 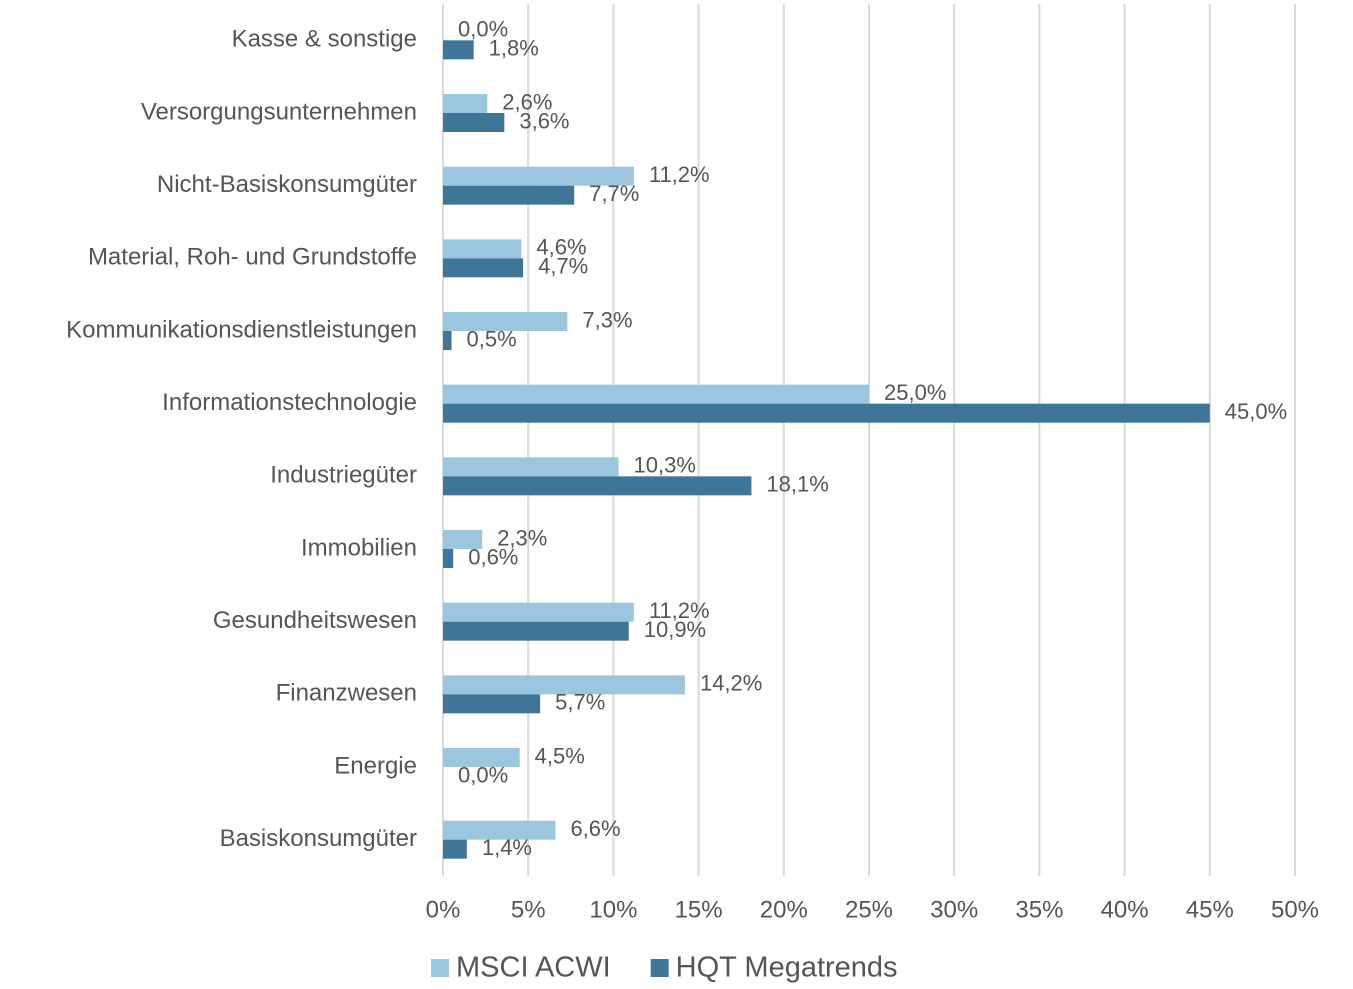 I want to click on y-tick-label: Versorgungsunternehmen, so click(x=279, y=111).